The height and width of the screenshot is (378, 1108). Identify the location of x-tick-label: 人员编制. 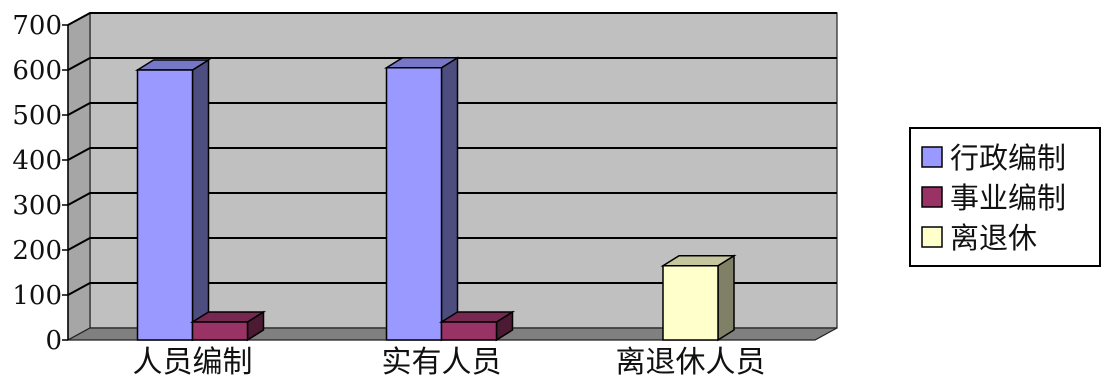
(193, 361).